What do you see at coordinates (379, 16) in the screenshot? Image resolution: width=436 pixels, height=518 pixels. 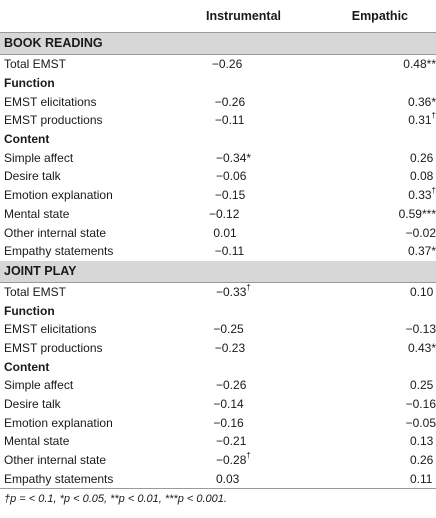 I see `header-empathic: Empathic` at bounding box center [379, 16].